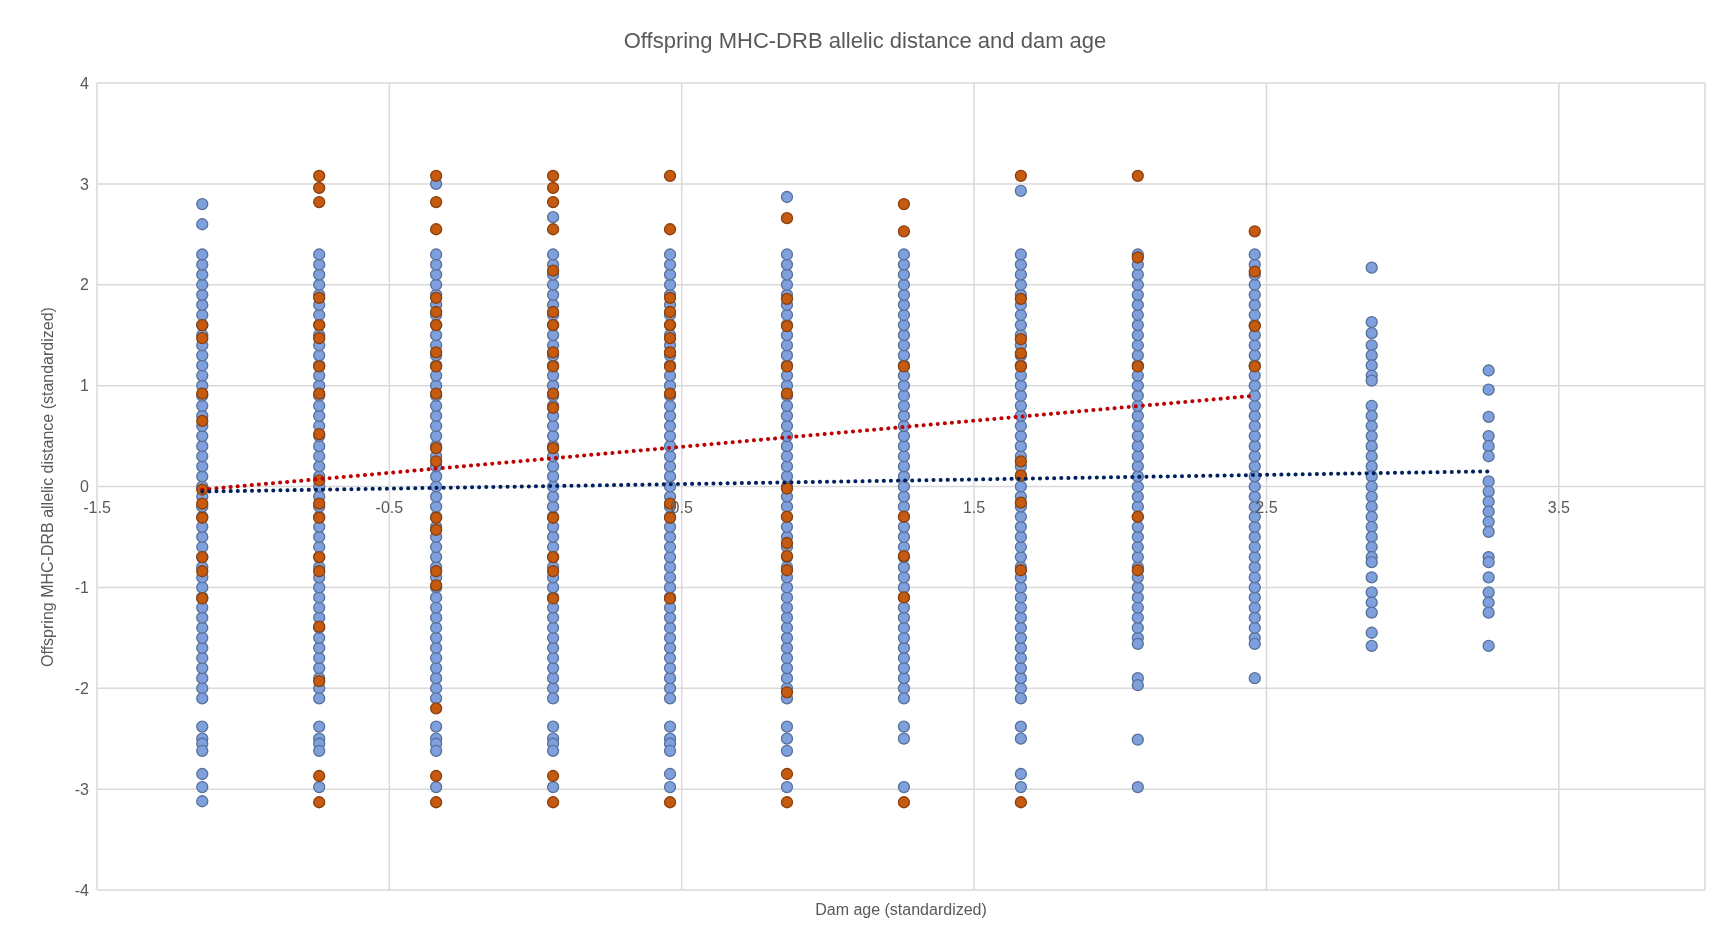 Image resolution: width=1730 pixels, height=939 pixels. What do you see at coordinates (85, 83) in the screenshot?
I see `y-tick-label: 4` at bounding box center [85, 83].